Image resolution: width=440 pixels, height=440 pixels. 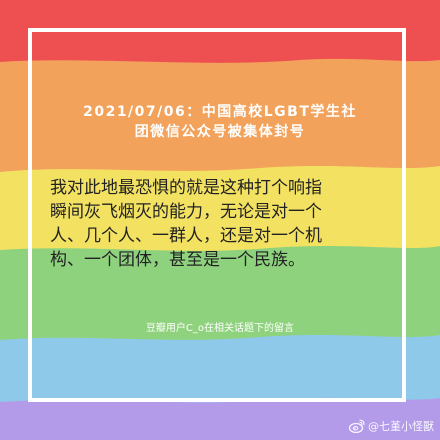 What do you see at coordinates (401, 426) in the screenshot?
I see `watermark-handle: @七堇小怪獸` at bounding box center [401, 426].